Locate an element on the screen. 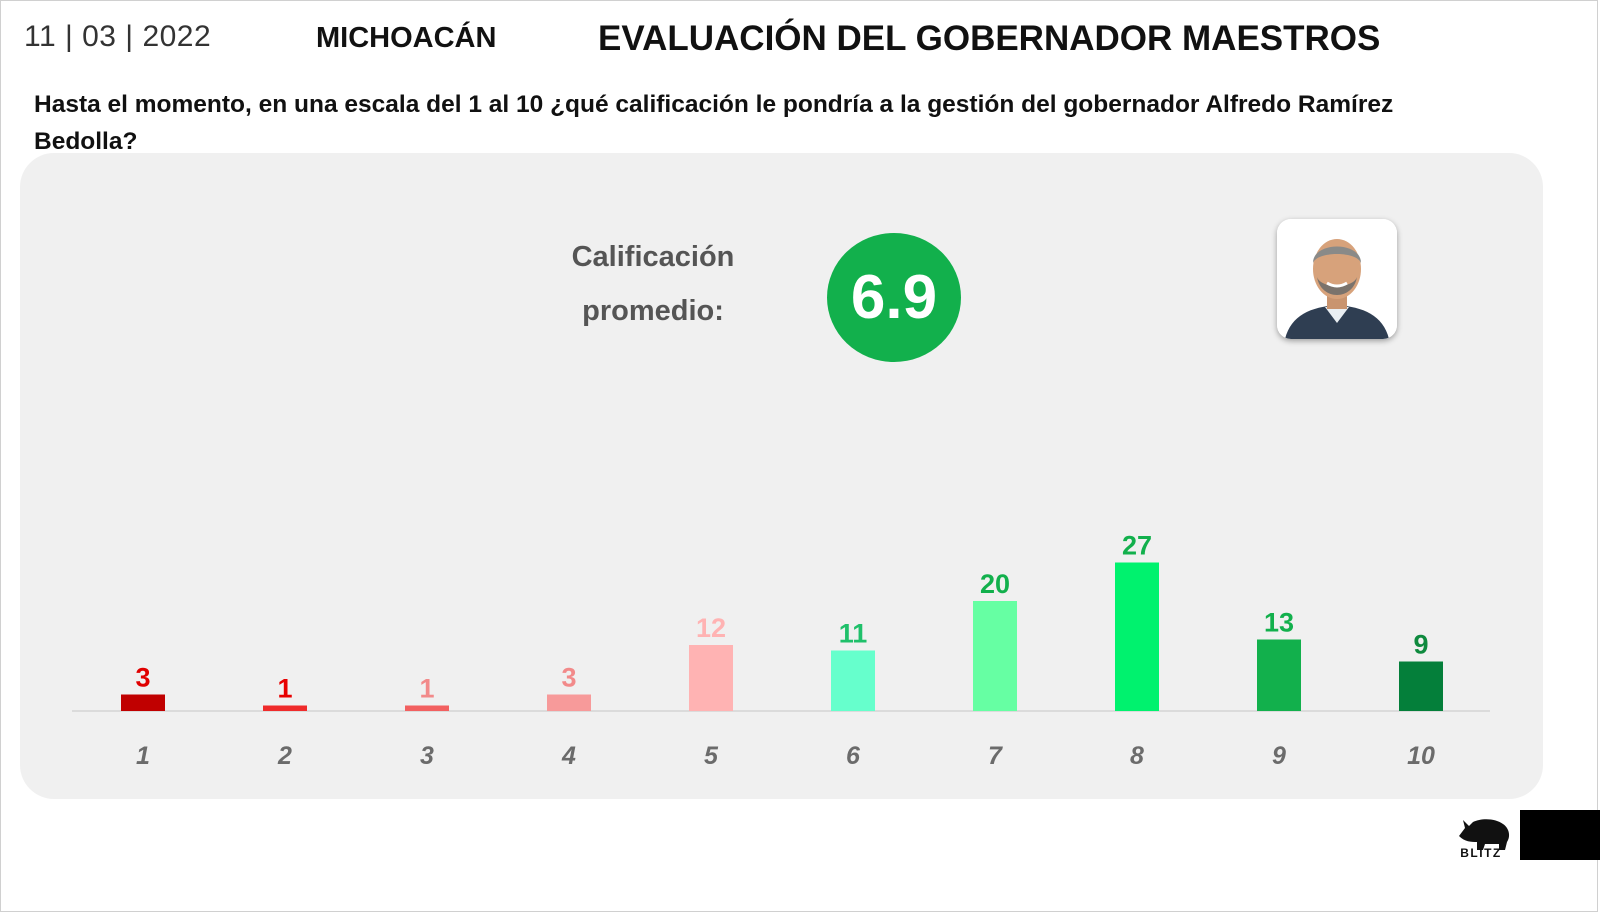 The height and width of the screenshot is (914, 1600). x-tick-label-9: 9 is located at coordinates (1279, 756).